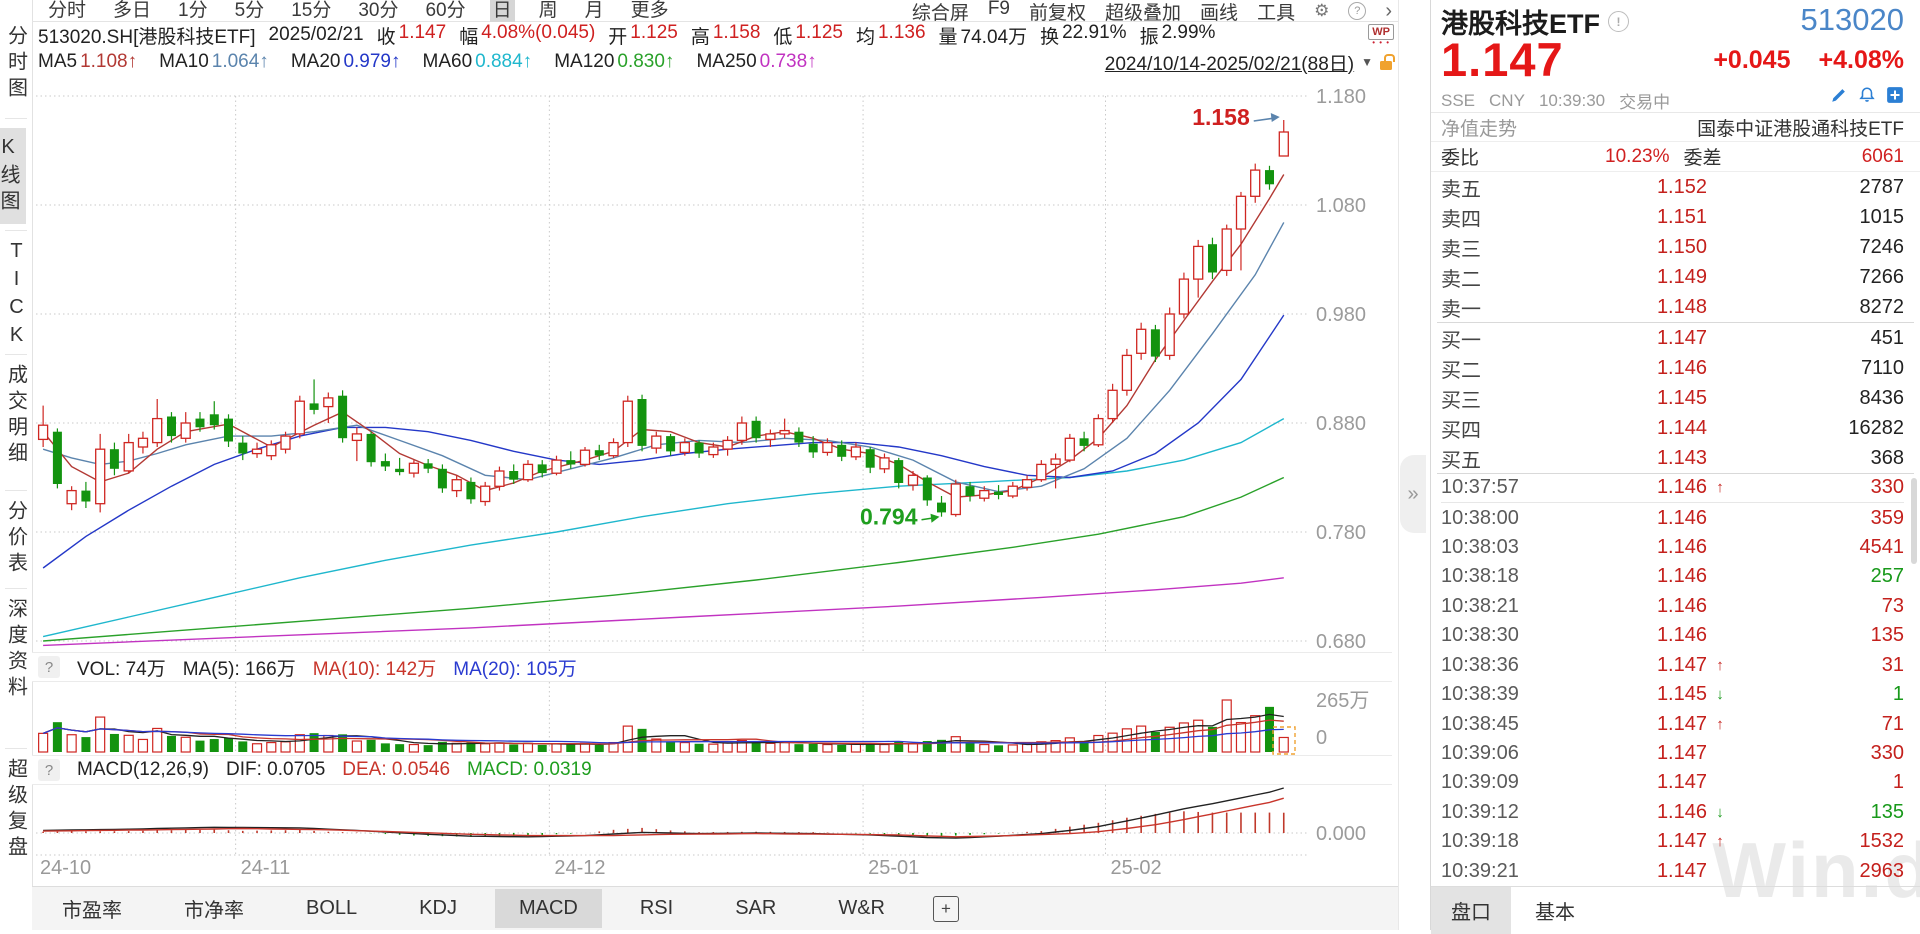 Image resolution: width=1920 pixels, height=934 pixels. What do you see at coordinates (1672, 247) in the screenshot?
I see `ask-row: 卖三 1.150 7246` at bounding box center [1672, 247].